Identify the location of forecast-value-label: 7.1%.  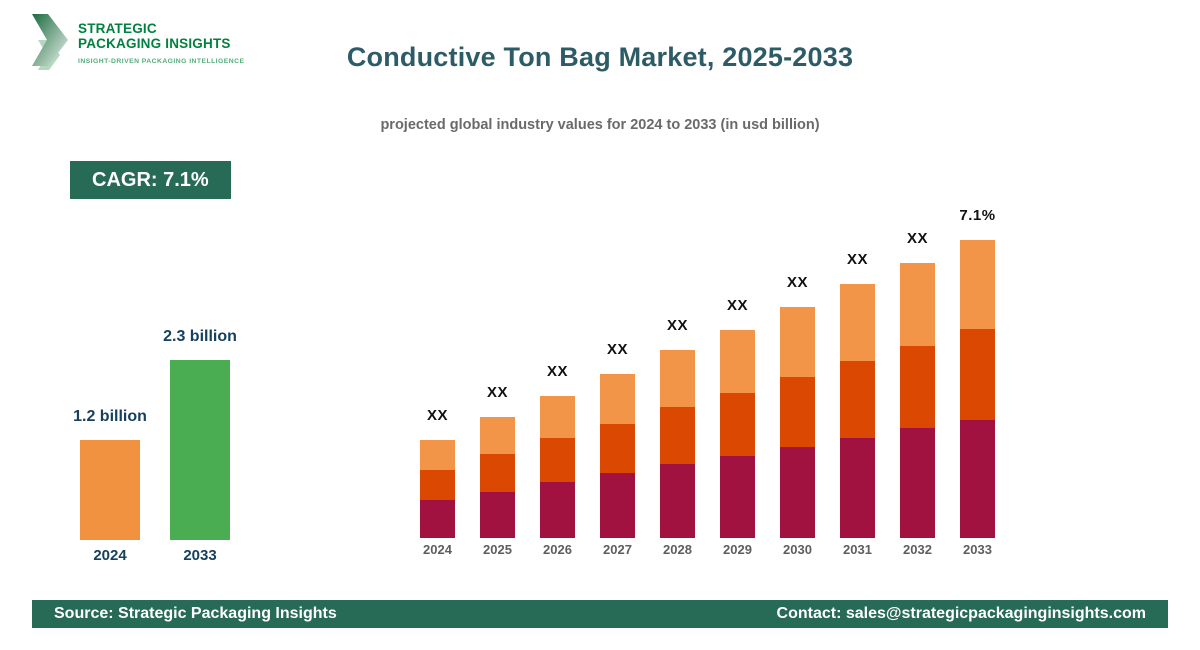
(977, 215).